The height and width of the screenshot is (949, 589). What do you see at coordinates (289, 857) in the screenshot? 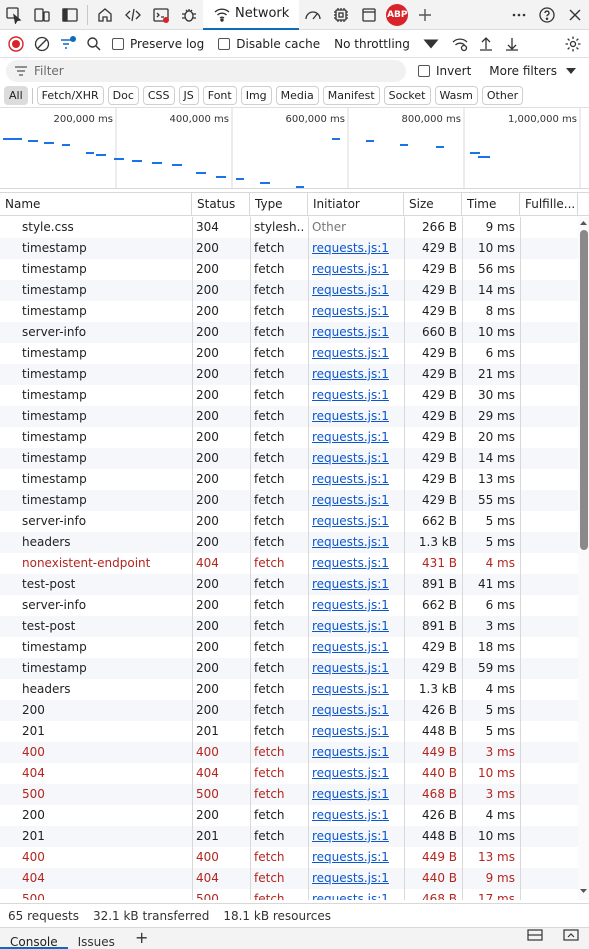
I see `table-row: 400 400 fetch requests.js:1 449 B 13 ms` at bounding box center [289, 857].